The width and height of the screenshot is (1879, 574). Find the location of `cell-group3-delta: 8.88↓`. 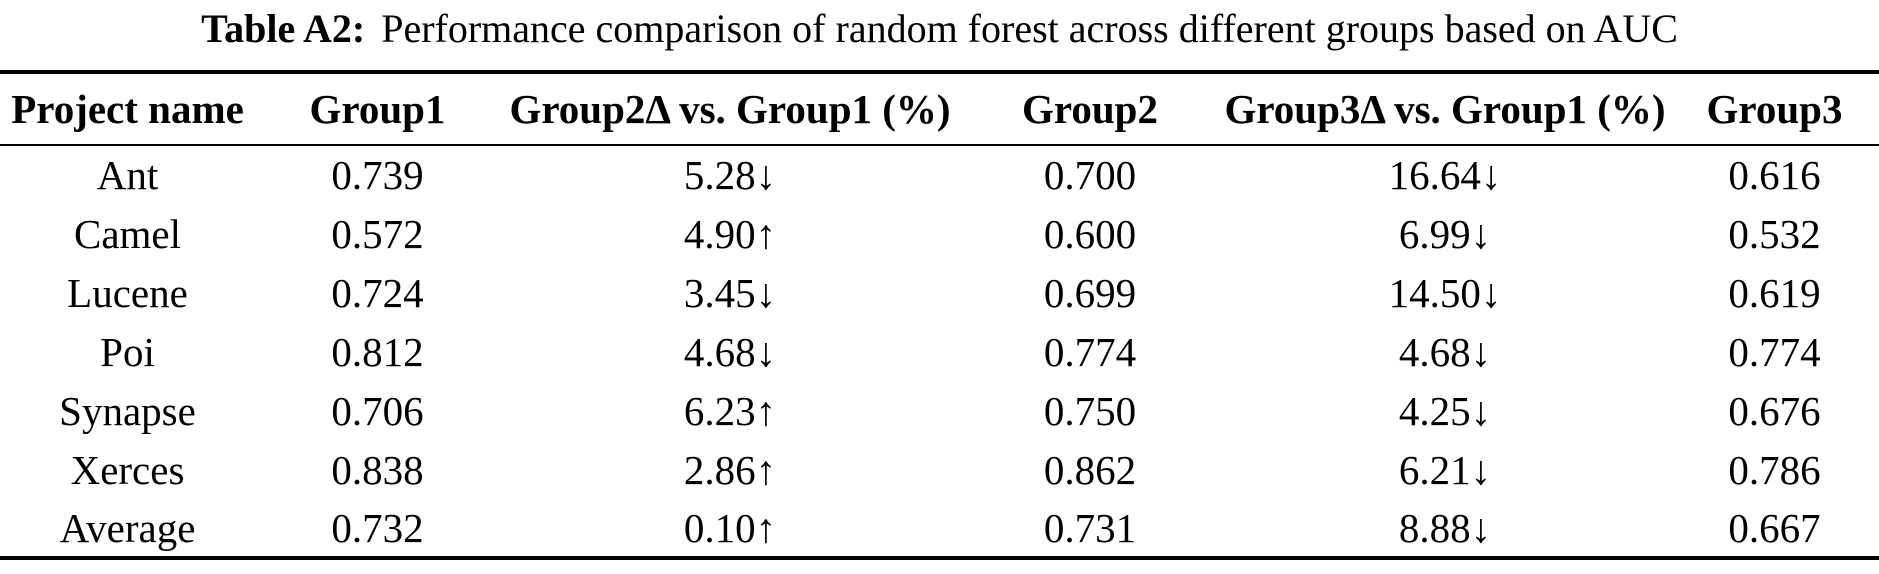

cell-group3-delta: 8.88↓ is located at coordinates (1445, 527).